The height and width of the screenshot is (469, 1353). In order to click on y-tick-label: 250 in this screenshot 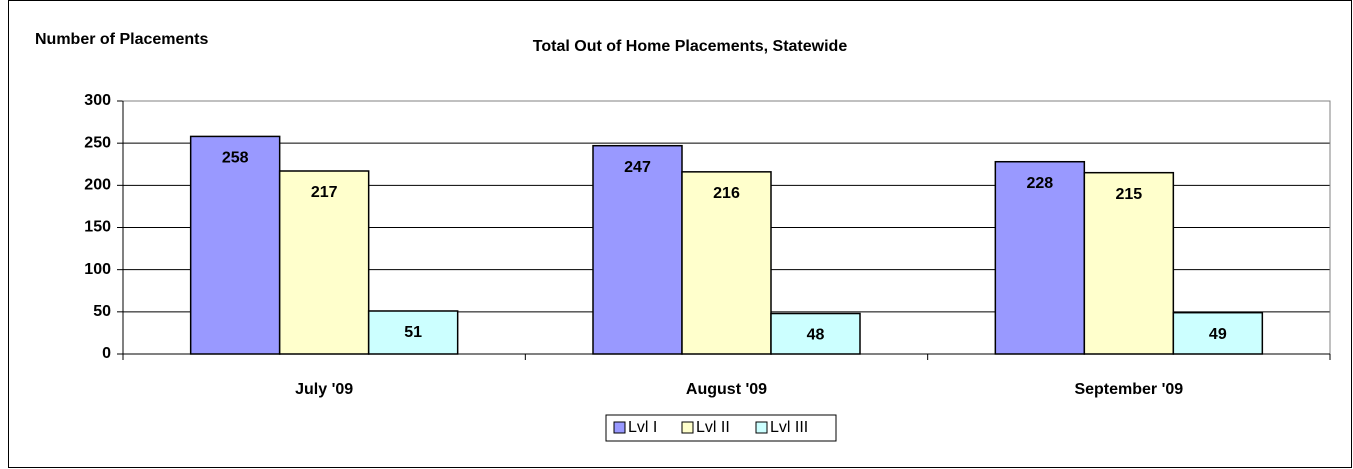, I will do `click(97, 142)`.